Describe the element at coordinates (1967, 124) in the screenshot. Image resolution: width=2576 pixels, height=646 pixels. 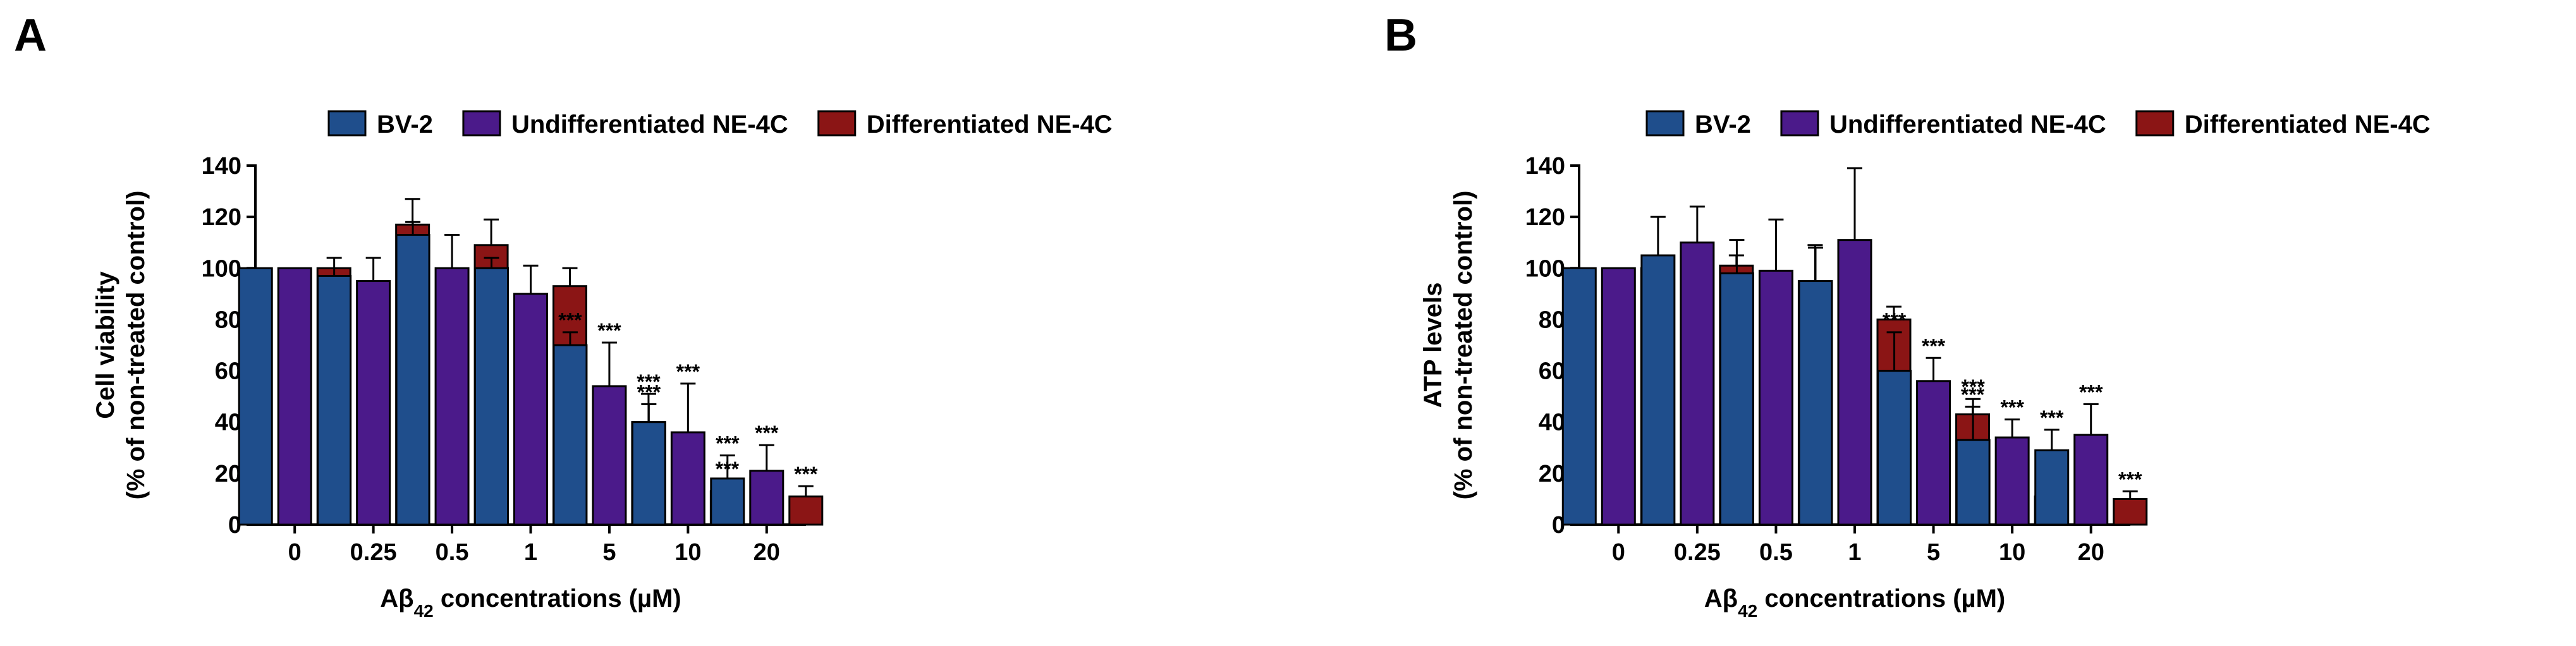
I see `panel-b-legend-label-undifferentiated-ne-4c: Undifferentiated NE-4C` at that location.